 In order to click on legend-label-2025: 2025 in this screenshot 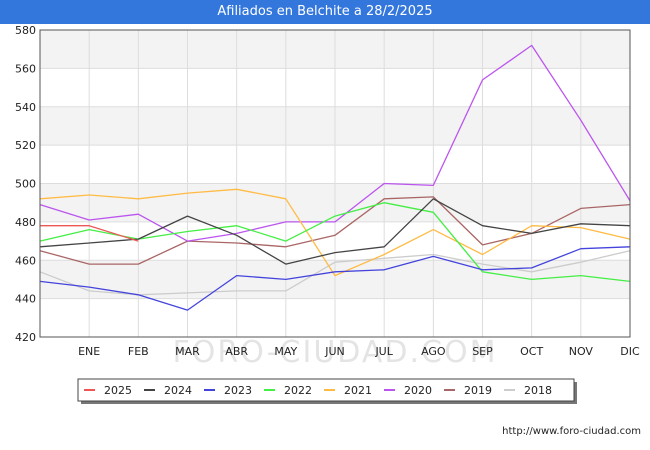, I will do `click(118, 390)`.